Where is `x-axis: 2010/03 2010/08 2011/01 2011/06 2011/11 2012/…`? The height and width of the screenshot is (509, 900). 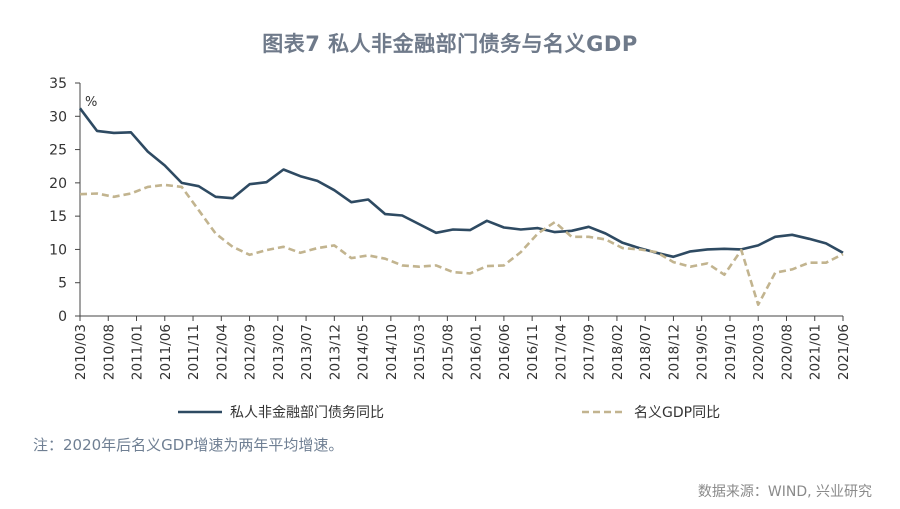 x-axis: 2010/03 2010/08 2011/01 2011/06 2011/11 2012/… is located at coordinates (462, 347).